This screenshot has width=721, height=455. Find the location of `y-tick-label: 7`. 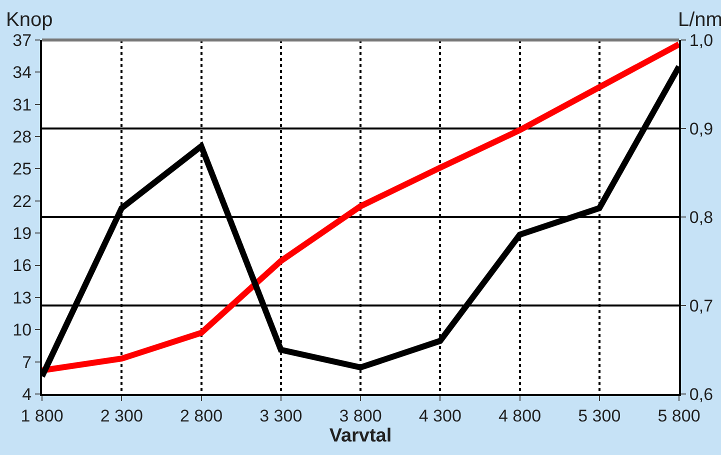

y-tick-label: 7 is located at coordinates (27, 362).